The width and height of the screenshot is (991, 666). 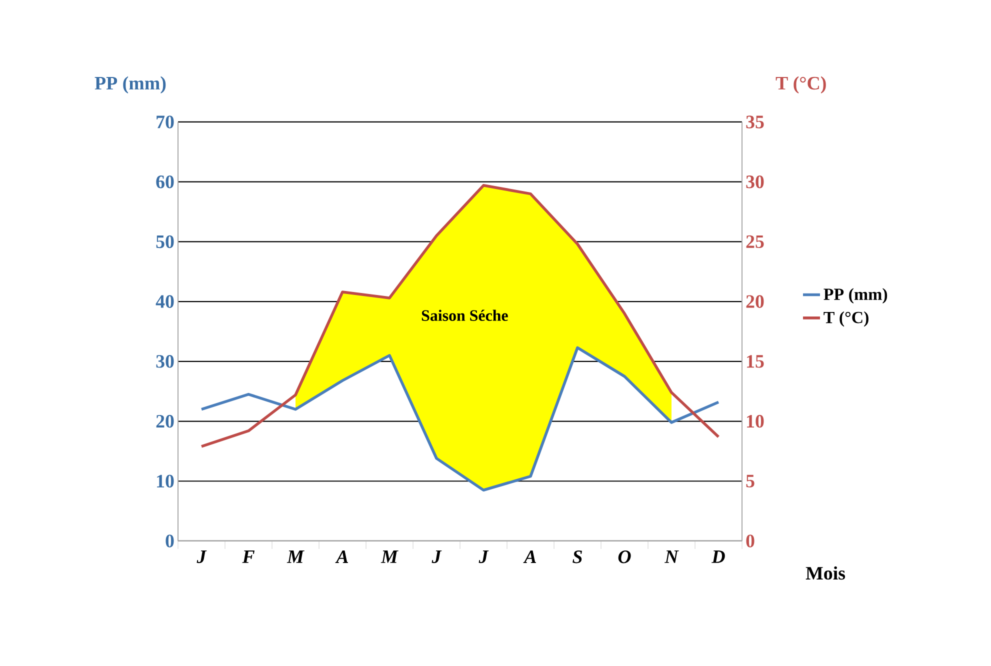 What do you see at coordinates (755, 122) in the screenshot?
I see `y2-tick-label: 35` at bounding box center [755, 122].